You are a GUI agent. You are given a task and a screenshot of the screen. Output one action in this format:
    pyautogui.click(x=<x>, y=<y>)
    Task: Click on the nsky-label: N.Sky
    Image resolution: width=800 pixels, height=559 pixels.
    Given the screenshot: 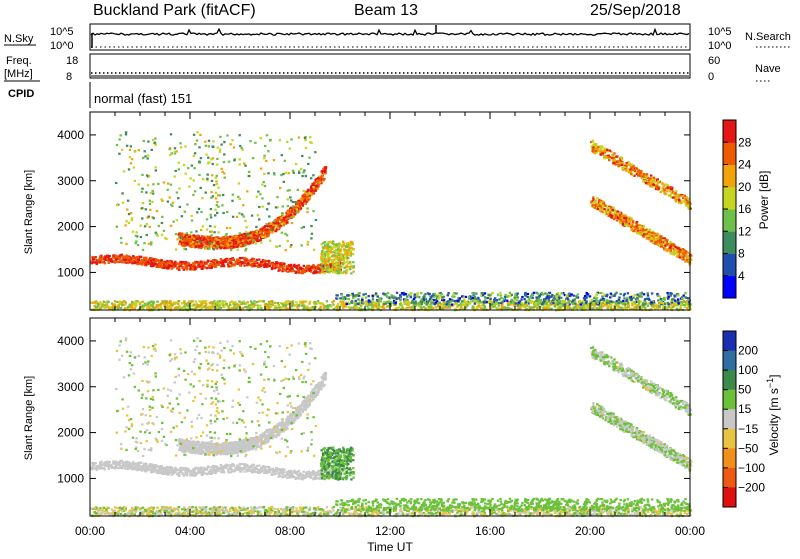 What is the action you would take?
    pyautogui.click(x=19, y=39)
    